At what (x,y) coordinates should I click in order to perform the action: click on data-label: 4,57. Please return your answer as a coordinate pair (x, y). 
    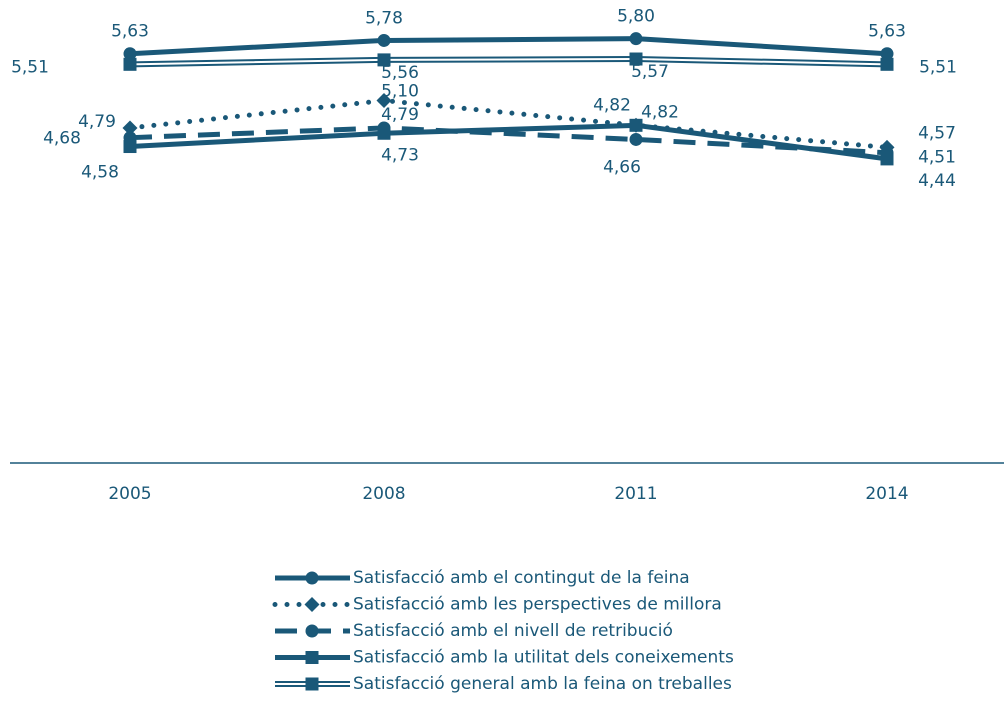
    Looking at the image, I should click on (937, 133).